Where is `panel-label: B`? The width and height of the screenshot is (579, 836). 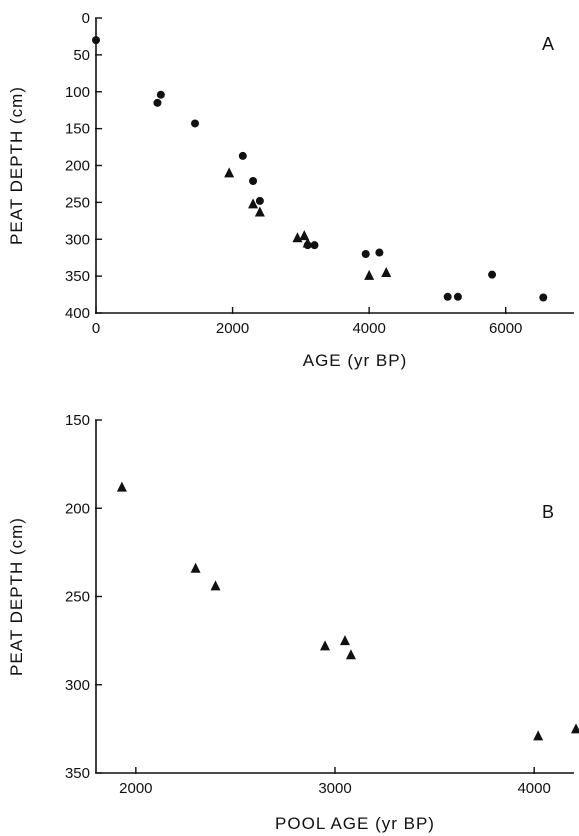
panel-label: B is located at coordinates (548, 512).